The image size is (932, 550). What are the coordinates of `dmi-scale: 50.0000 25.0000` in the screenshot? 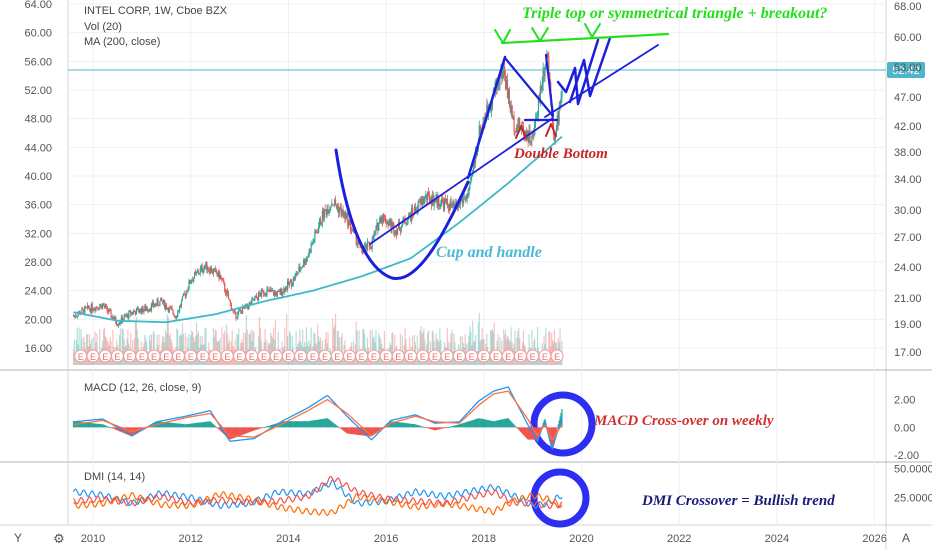 It's located at (913, 483).